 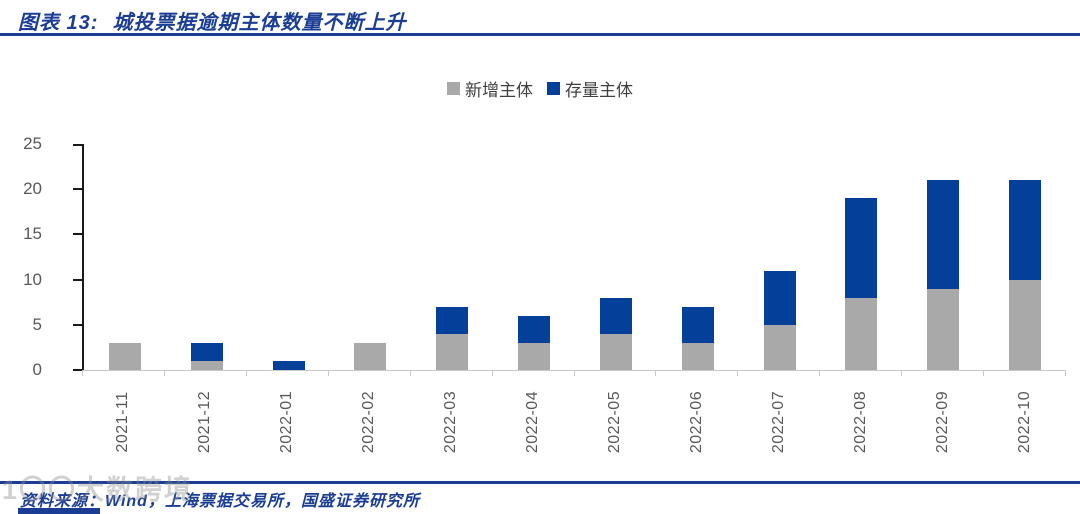 I want to click on legend-label-stock: 存量主体, so click(x=599, y=90).